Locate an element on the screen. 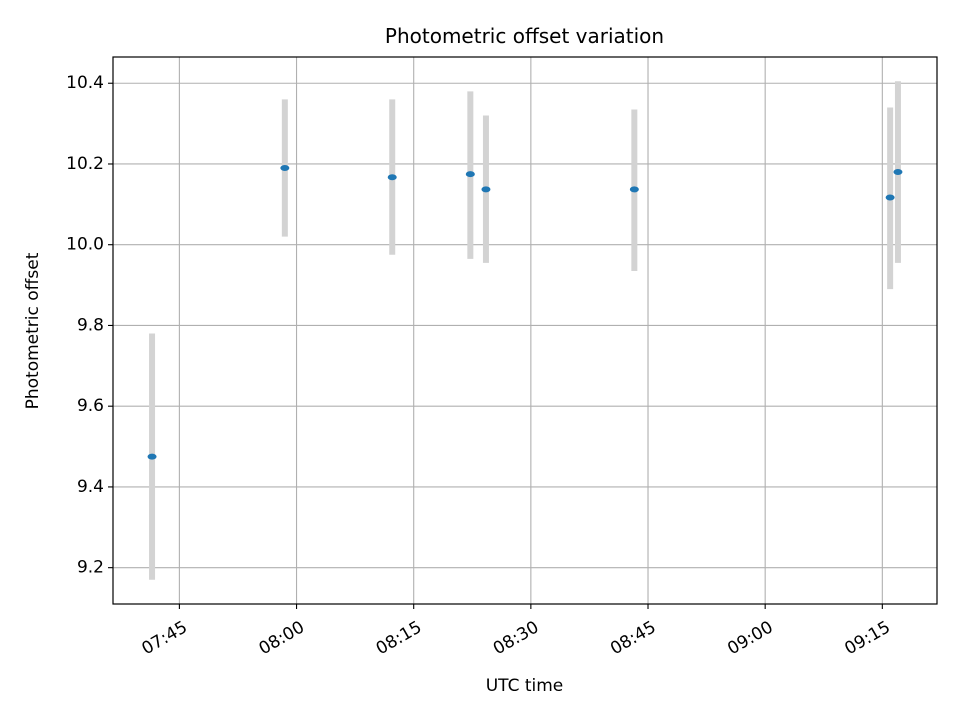 Image resolution: width=960 pixels, height=720 pixels. x-tick-label: 09:00 is located at coordinates (750, 638).